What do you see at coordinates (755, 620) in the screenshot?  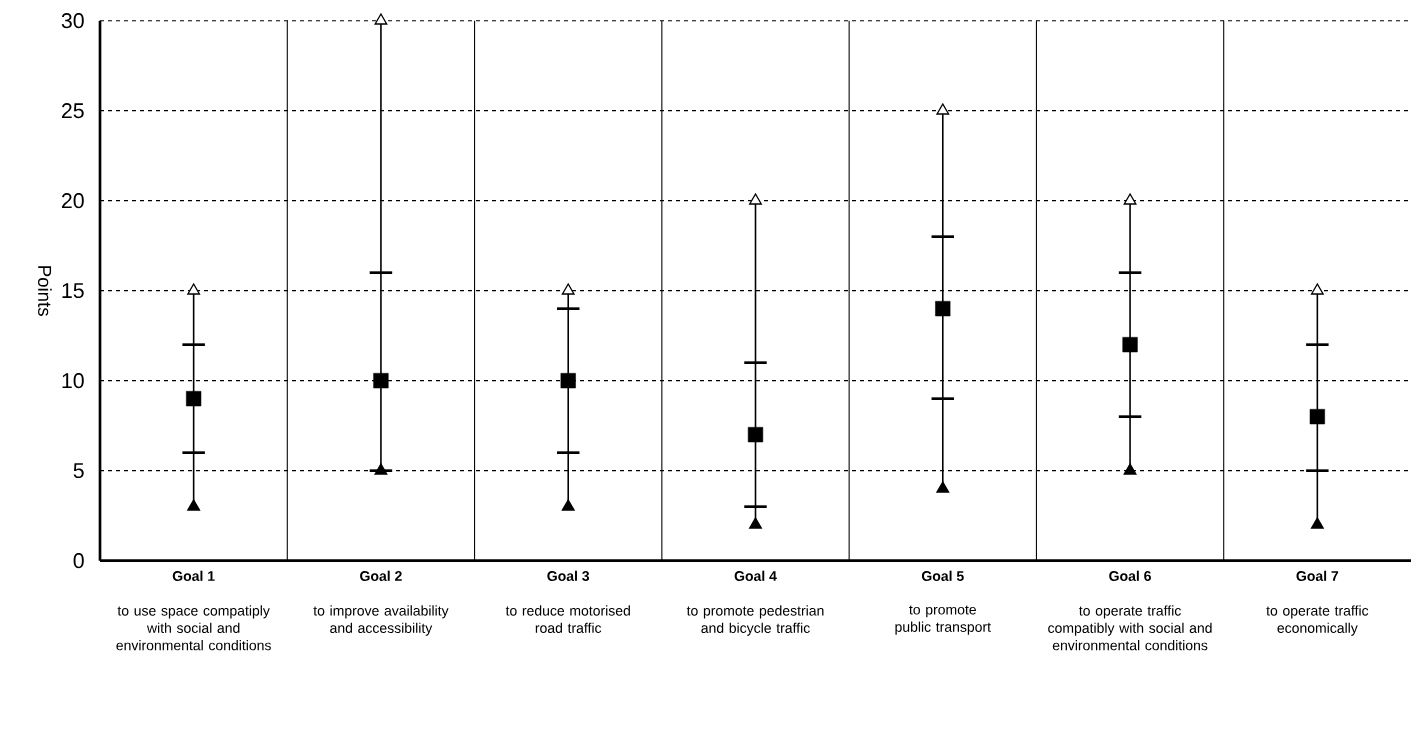 I see `text: to promote pedestrian and bicycle traffic` at bounding box center [755, 620].